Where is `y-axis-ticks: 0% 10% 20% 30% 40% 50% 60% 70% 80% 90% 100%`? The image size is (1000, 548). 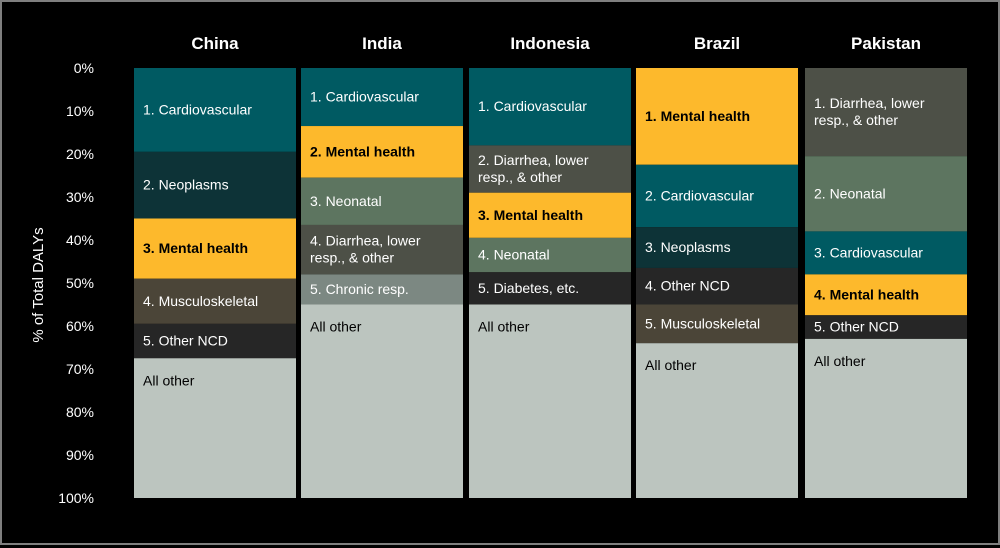 y-axis-ticks: 0% 10% 20% 30% 40% 50% 60% 70% 80% 90% 100% is located at coordinates (76, 283).